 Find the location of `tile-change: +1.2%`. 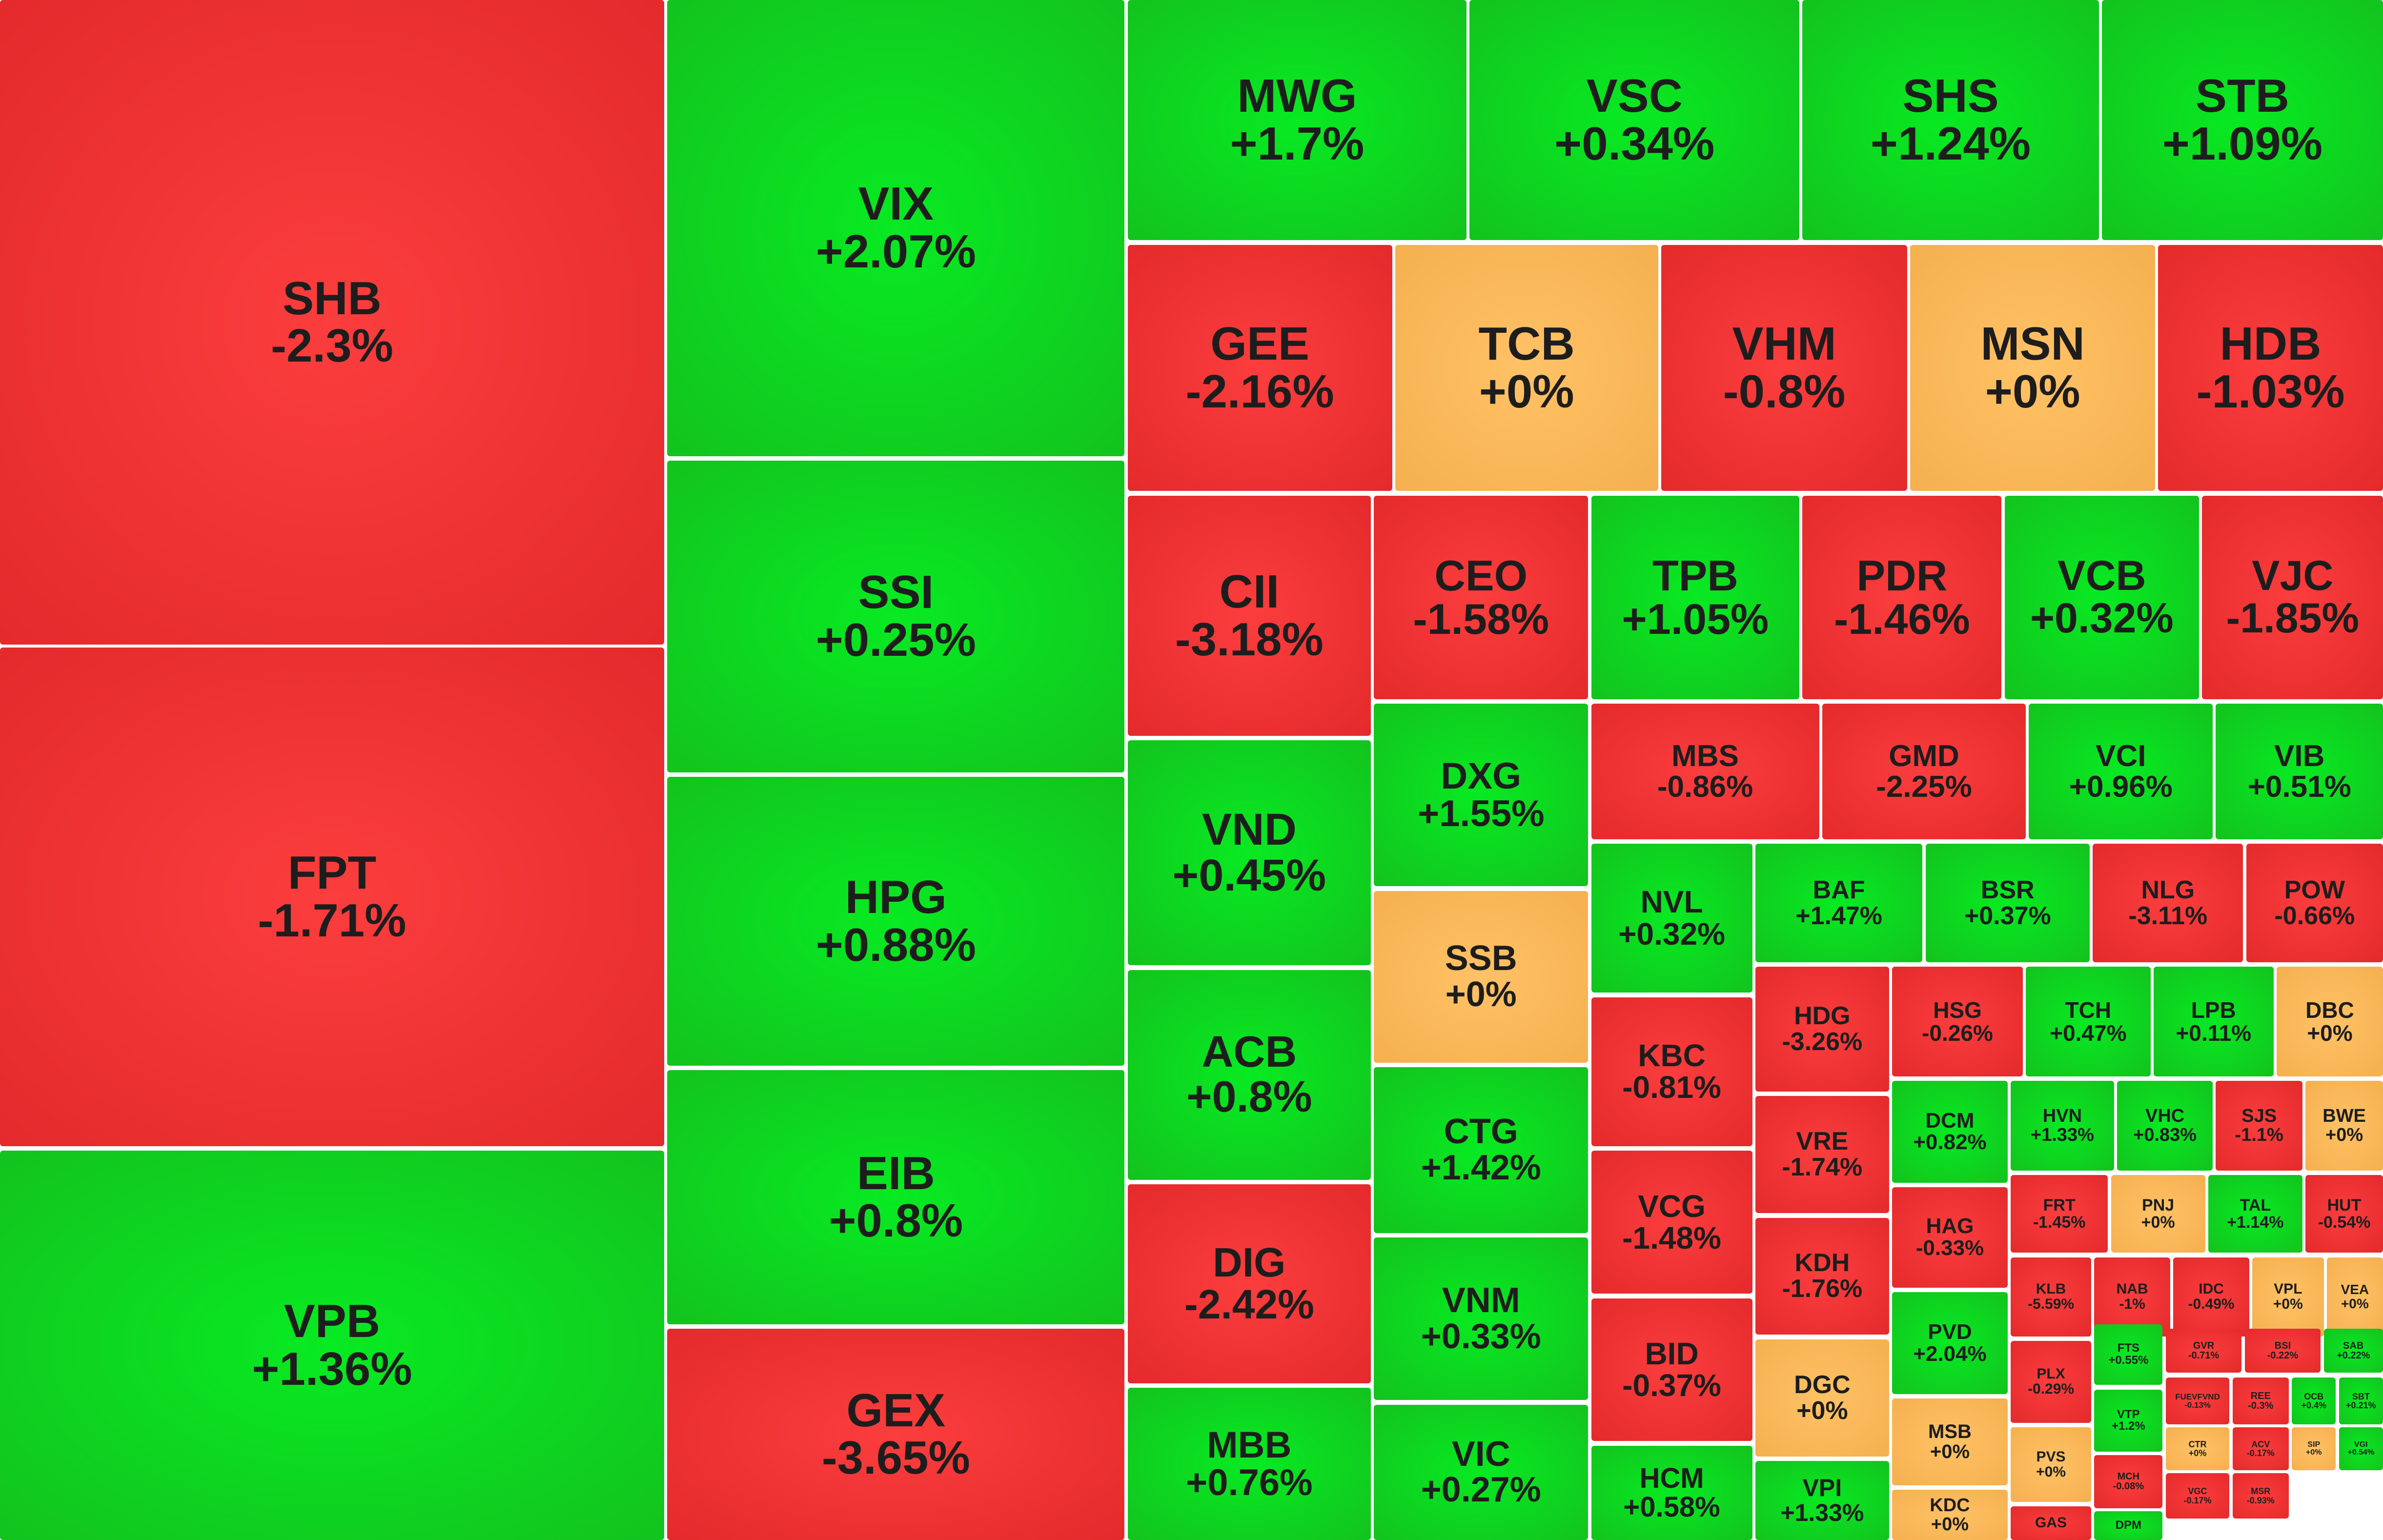

tile-change: +1.2% is located at coordinates (2128, 1426).